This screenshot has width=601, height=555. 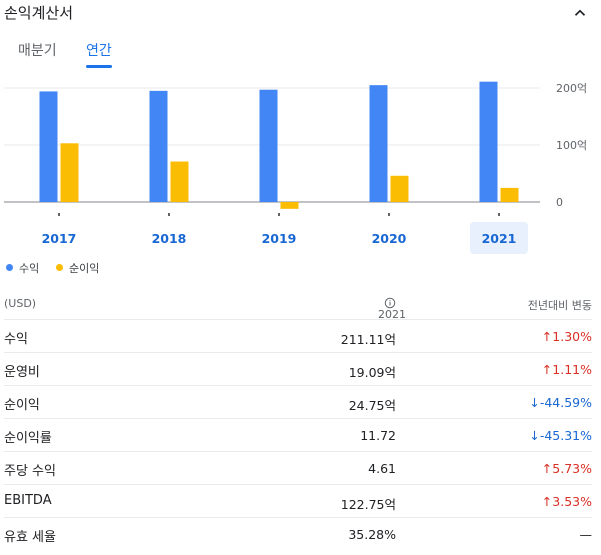 What do you see at coordinates (565, 402) in the screenshot?
I see `row-change-value: -44.59%` at bounding box center [565, 402].